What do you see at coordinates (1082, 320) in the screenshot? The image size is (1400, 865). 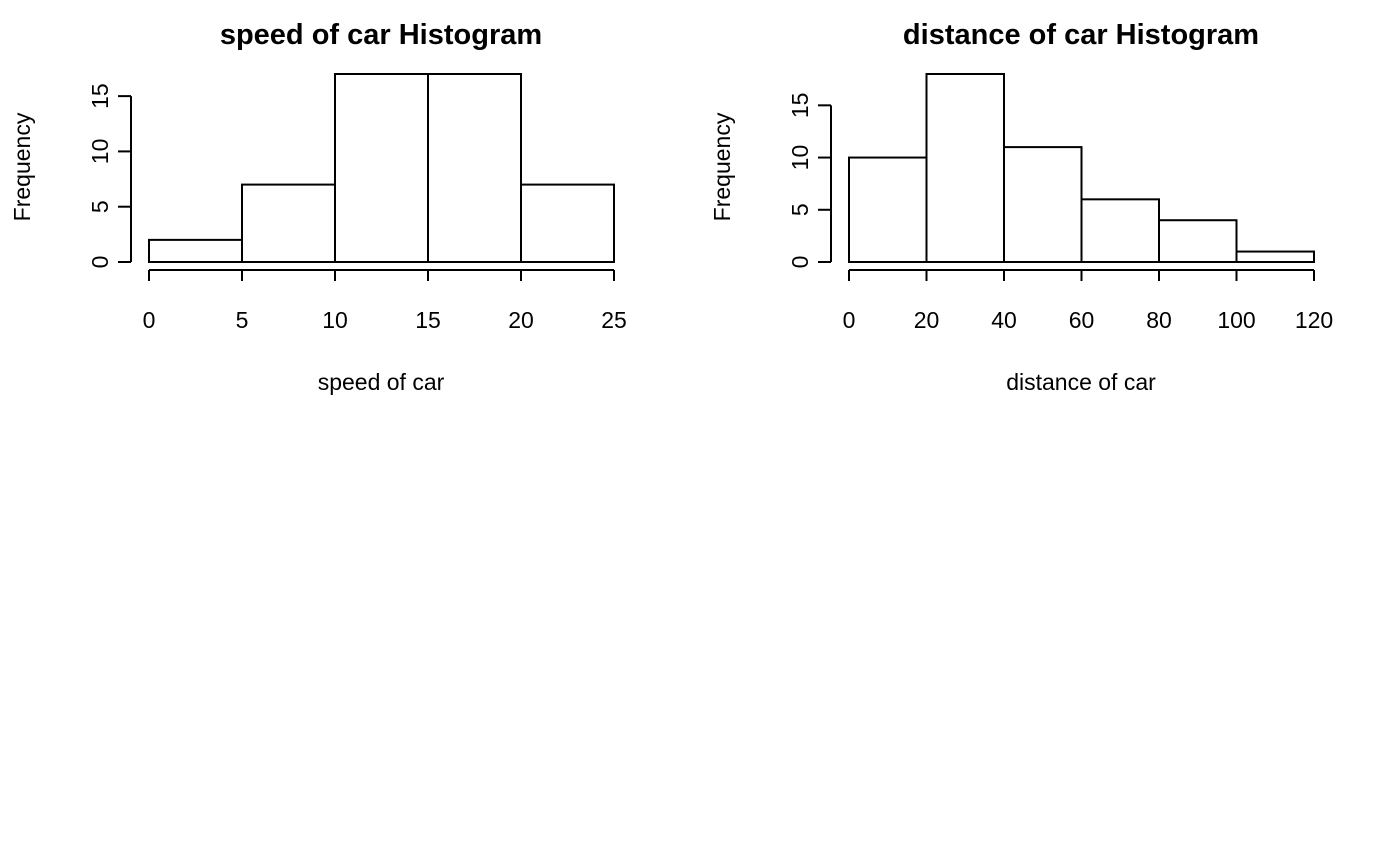 I see `x-tick-label: 60` at bounding box center [1082, 320].